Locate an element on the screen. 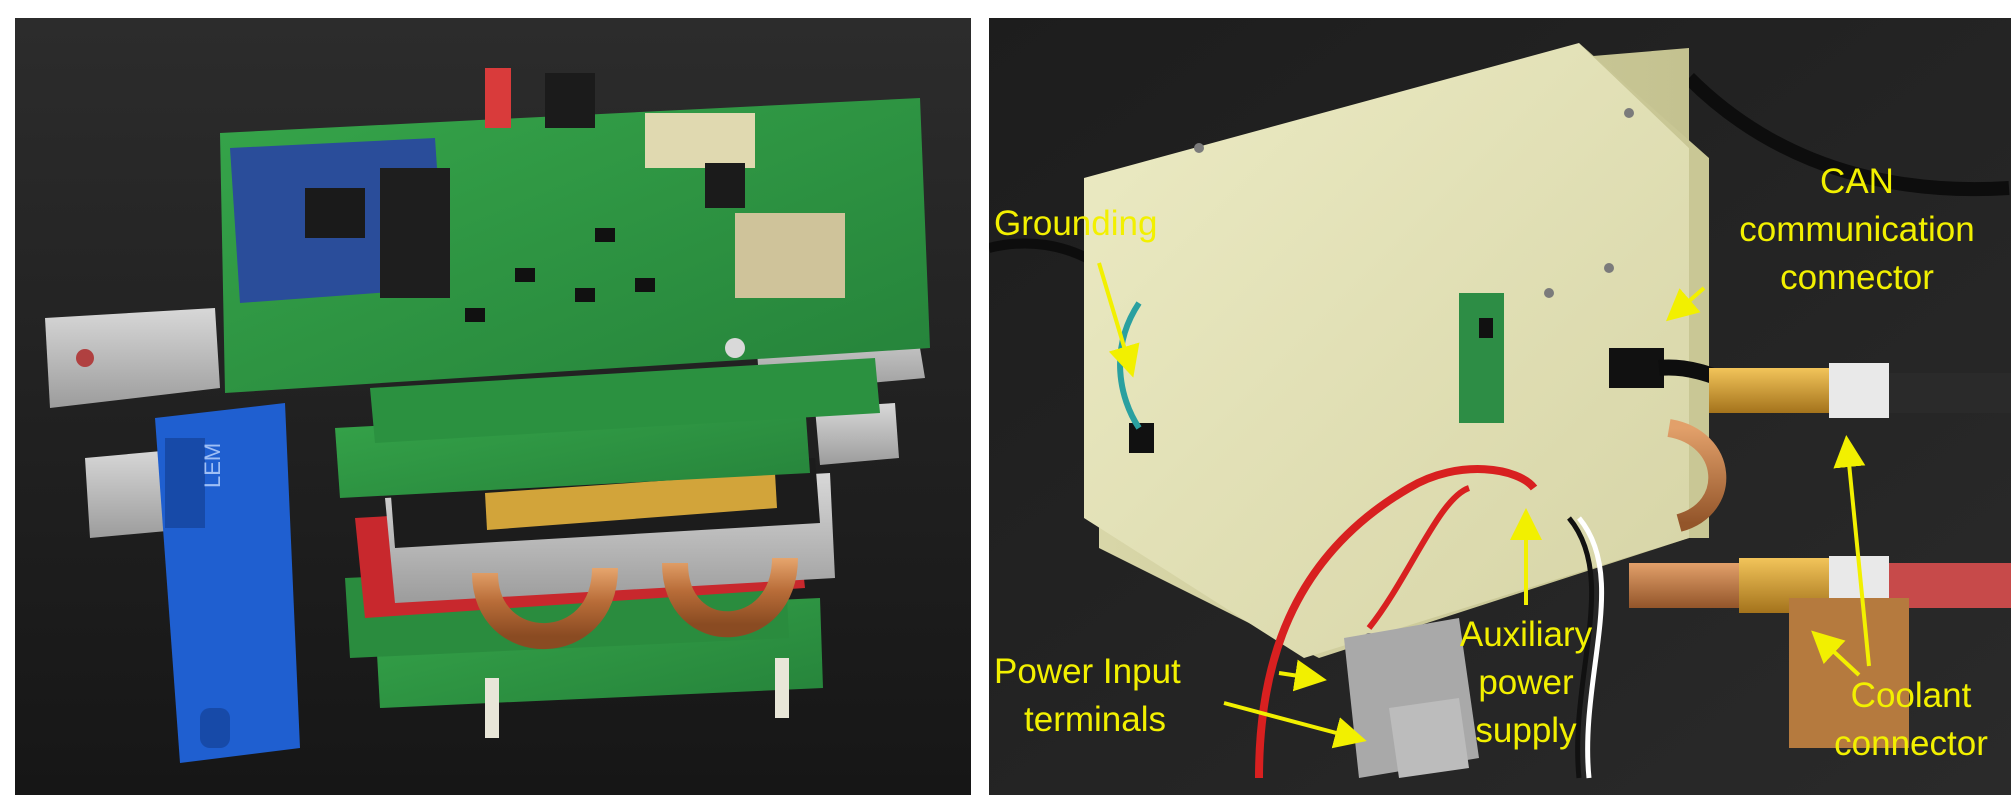  grounding-label: Grounding is located at coordinates (1075, 223).